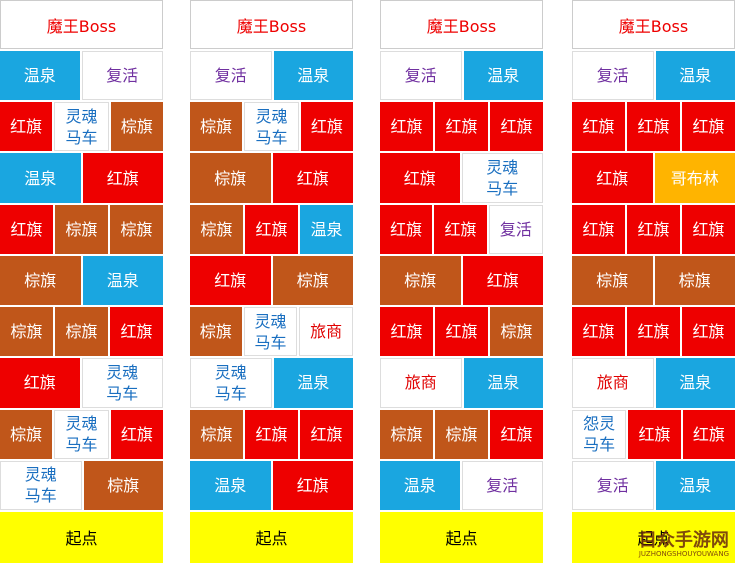 The image size is (735, 563). I want to click on map-row: 灵魂 马车 温泉, so click(271, 383).